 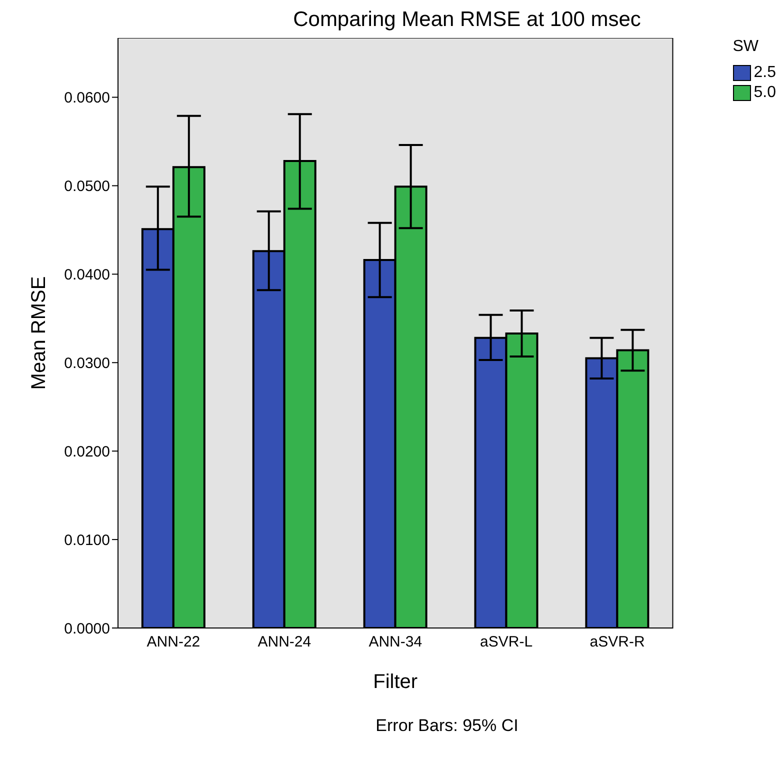 I want to click on text: Error Bars: 95% CI, so click(x=447, y=726).